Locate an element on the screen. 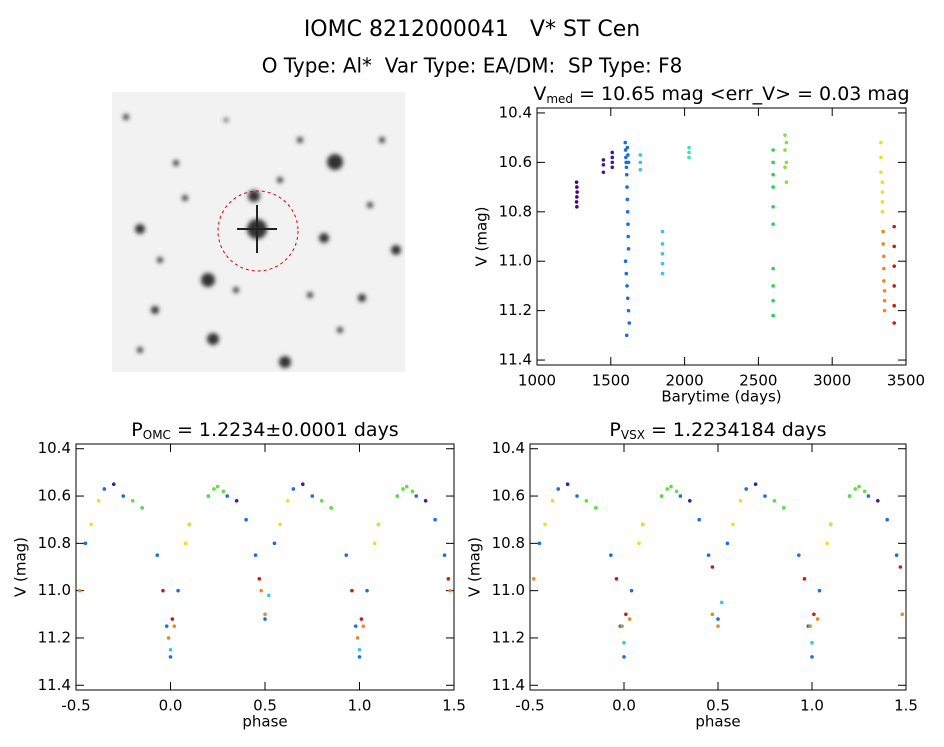 This screenshot has width=944, height=747. x-tick-label: 1.5 is located at coordinates (906, 706).